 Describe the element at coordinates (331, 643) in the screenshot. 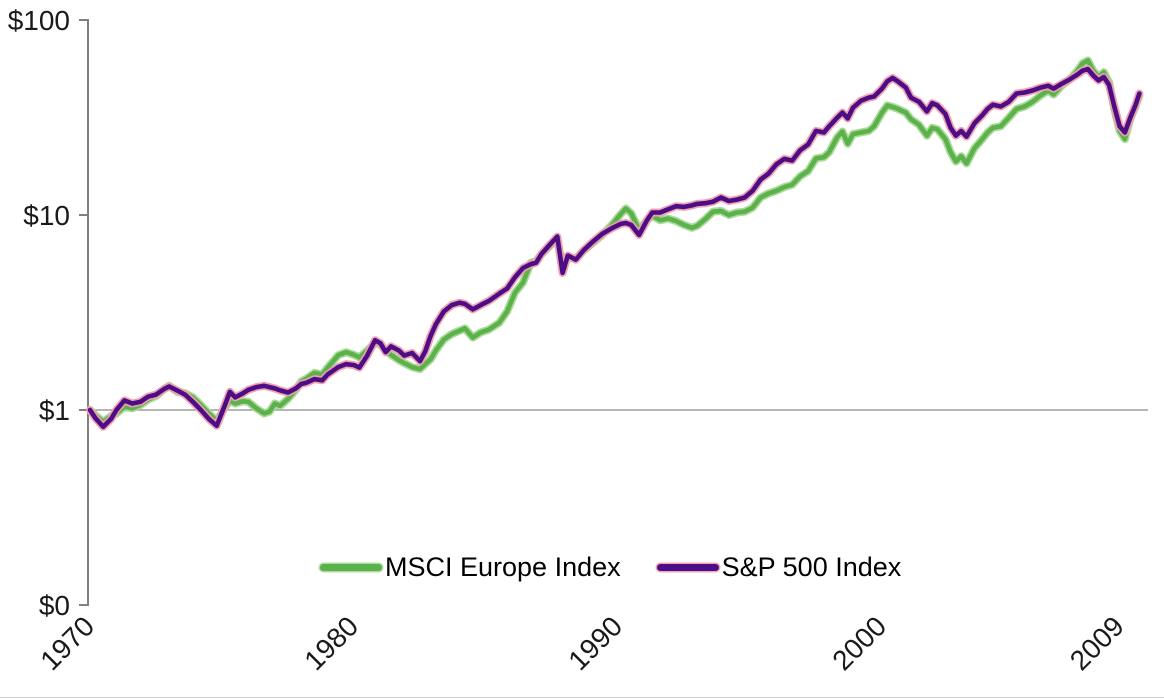

I see `x-tick-label-1980: 1980` at that location.